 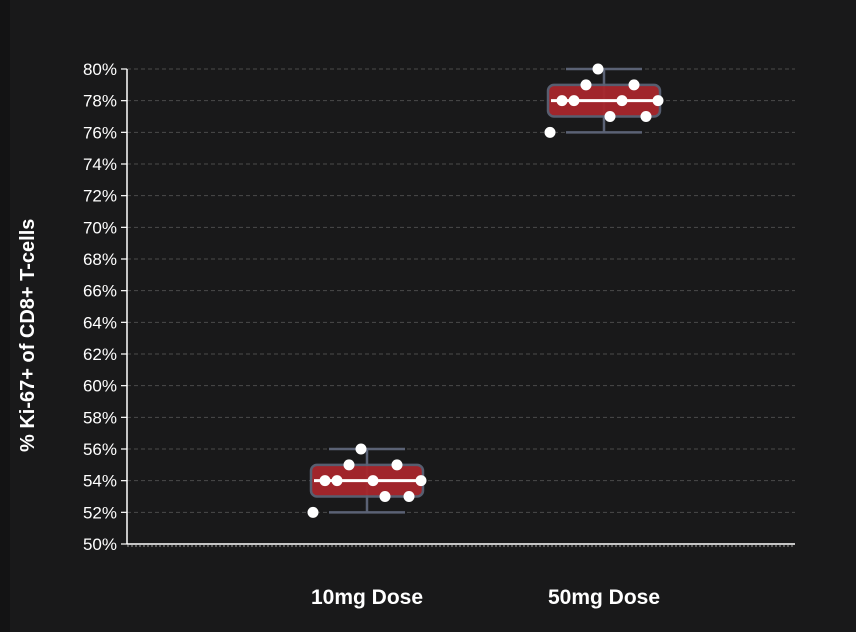 What do you see at coordinates (100, 544) in the screenshot?
I see `y-tick-label: 50%` at bounding box center [100, 544].